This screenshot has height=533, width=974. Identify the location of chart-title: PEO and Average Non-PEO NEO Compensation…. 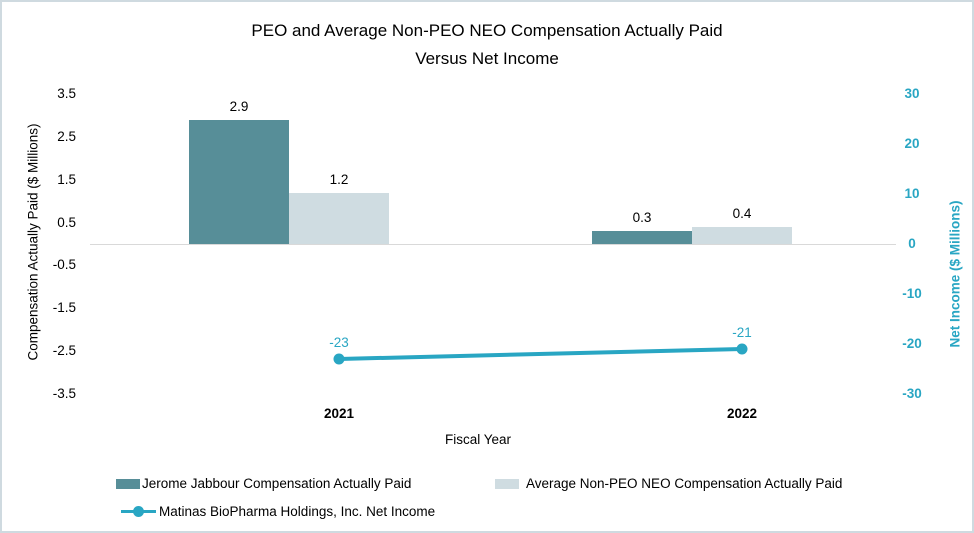
(487, 45).